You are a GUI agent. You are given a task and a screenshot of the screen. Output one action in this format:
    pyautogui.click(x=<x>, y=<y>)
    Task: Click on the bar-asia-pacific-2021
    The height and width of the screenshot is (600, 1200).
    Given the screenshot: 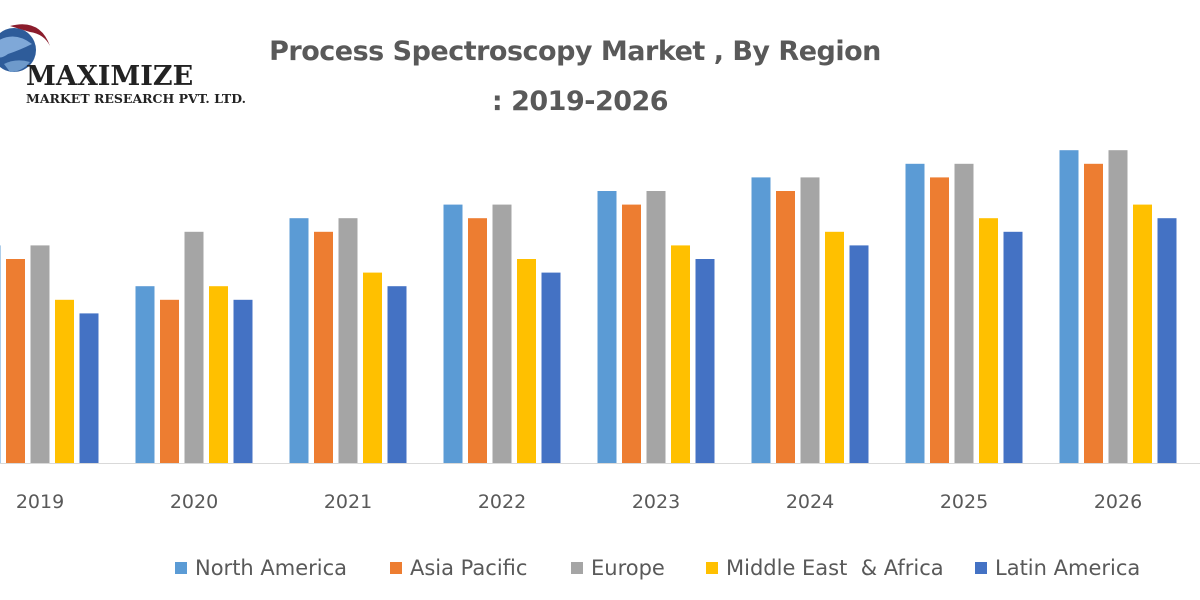 What is the action you would take?
    pyautogui.click(x=323, y=347)
    